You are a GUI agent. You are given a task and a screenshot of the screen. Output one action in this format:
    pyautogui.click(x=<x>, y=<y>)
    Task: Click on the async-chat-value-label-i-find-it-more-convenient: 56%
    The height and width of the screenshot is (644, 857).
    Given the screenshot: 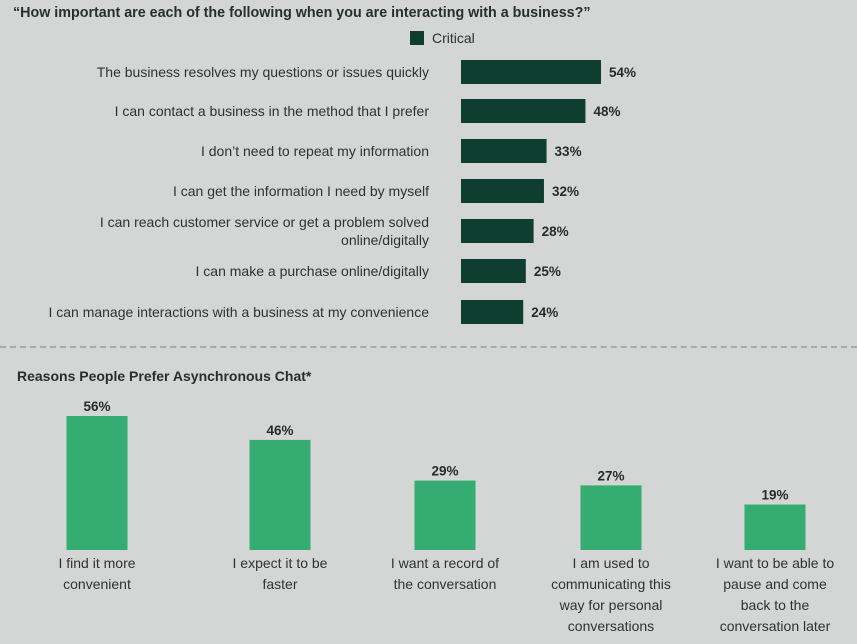 What is the action you would take?
    pyautogui.click(x=96, y=406)
    